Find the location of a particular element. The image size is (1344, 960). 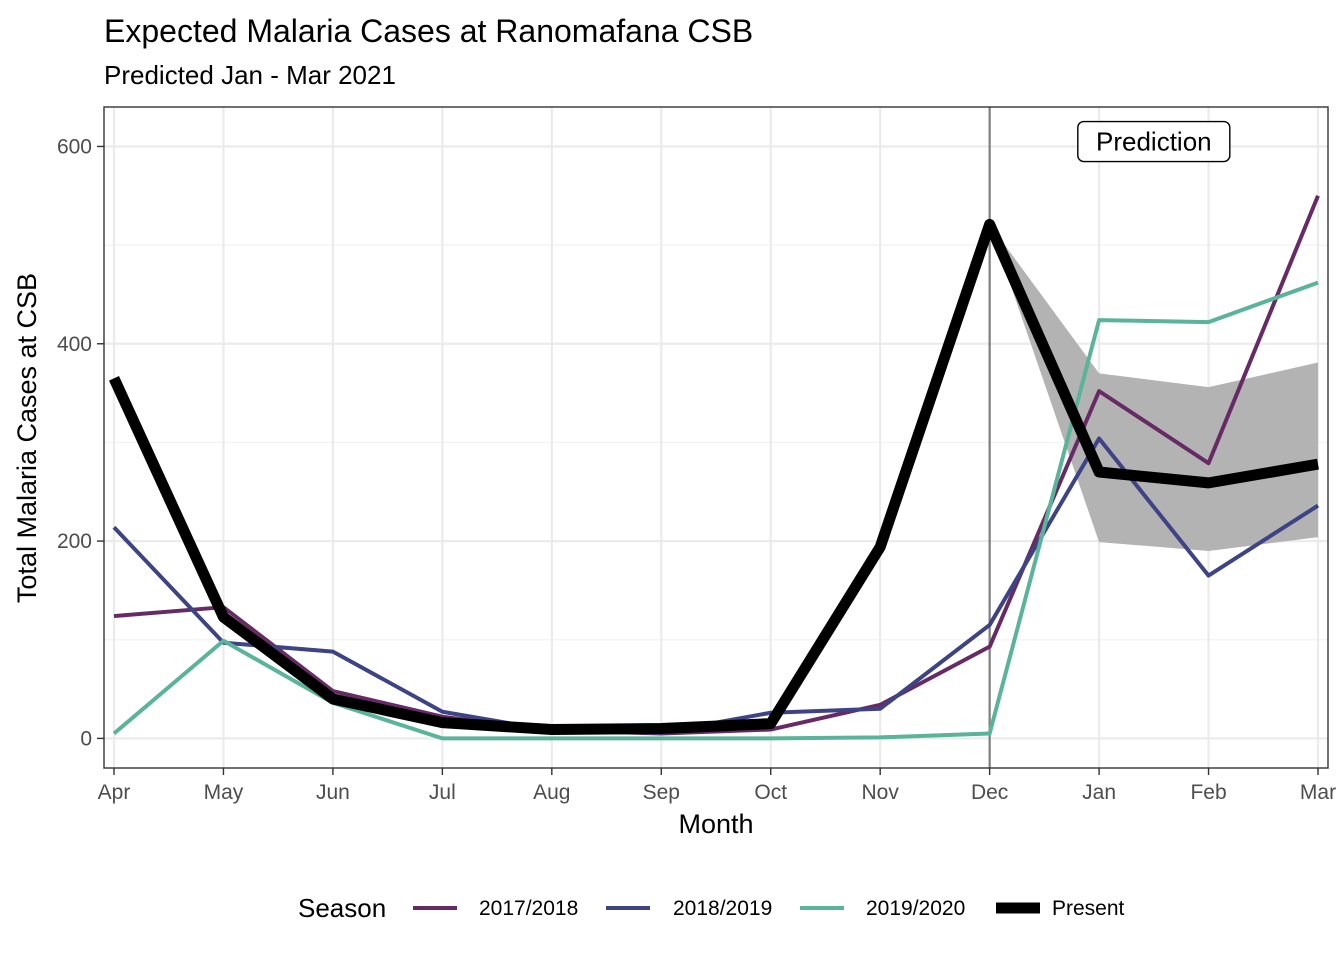

x-tick-label: Aug is located at coordinates (551, 792).